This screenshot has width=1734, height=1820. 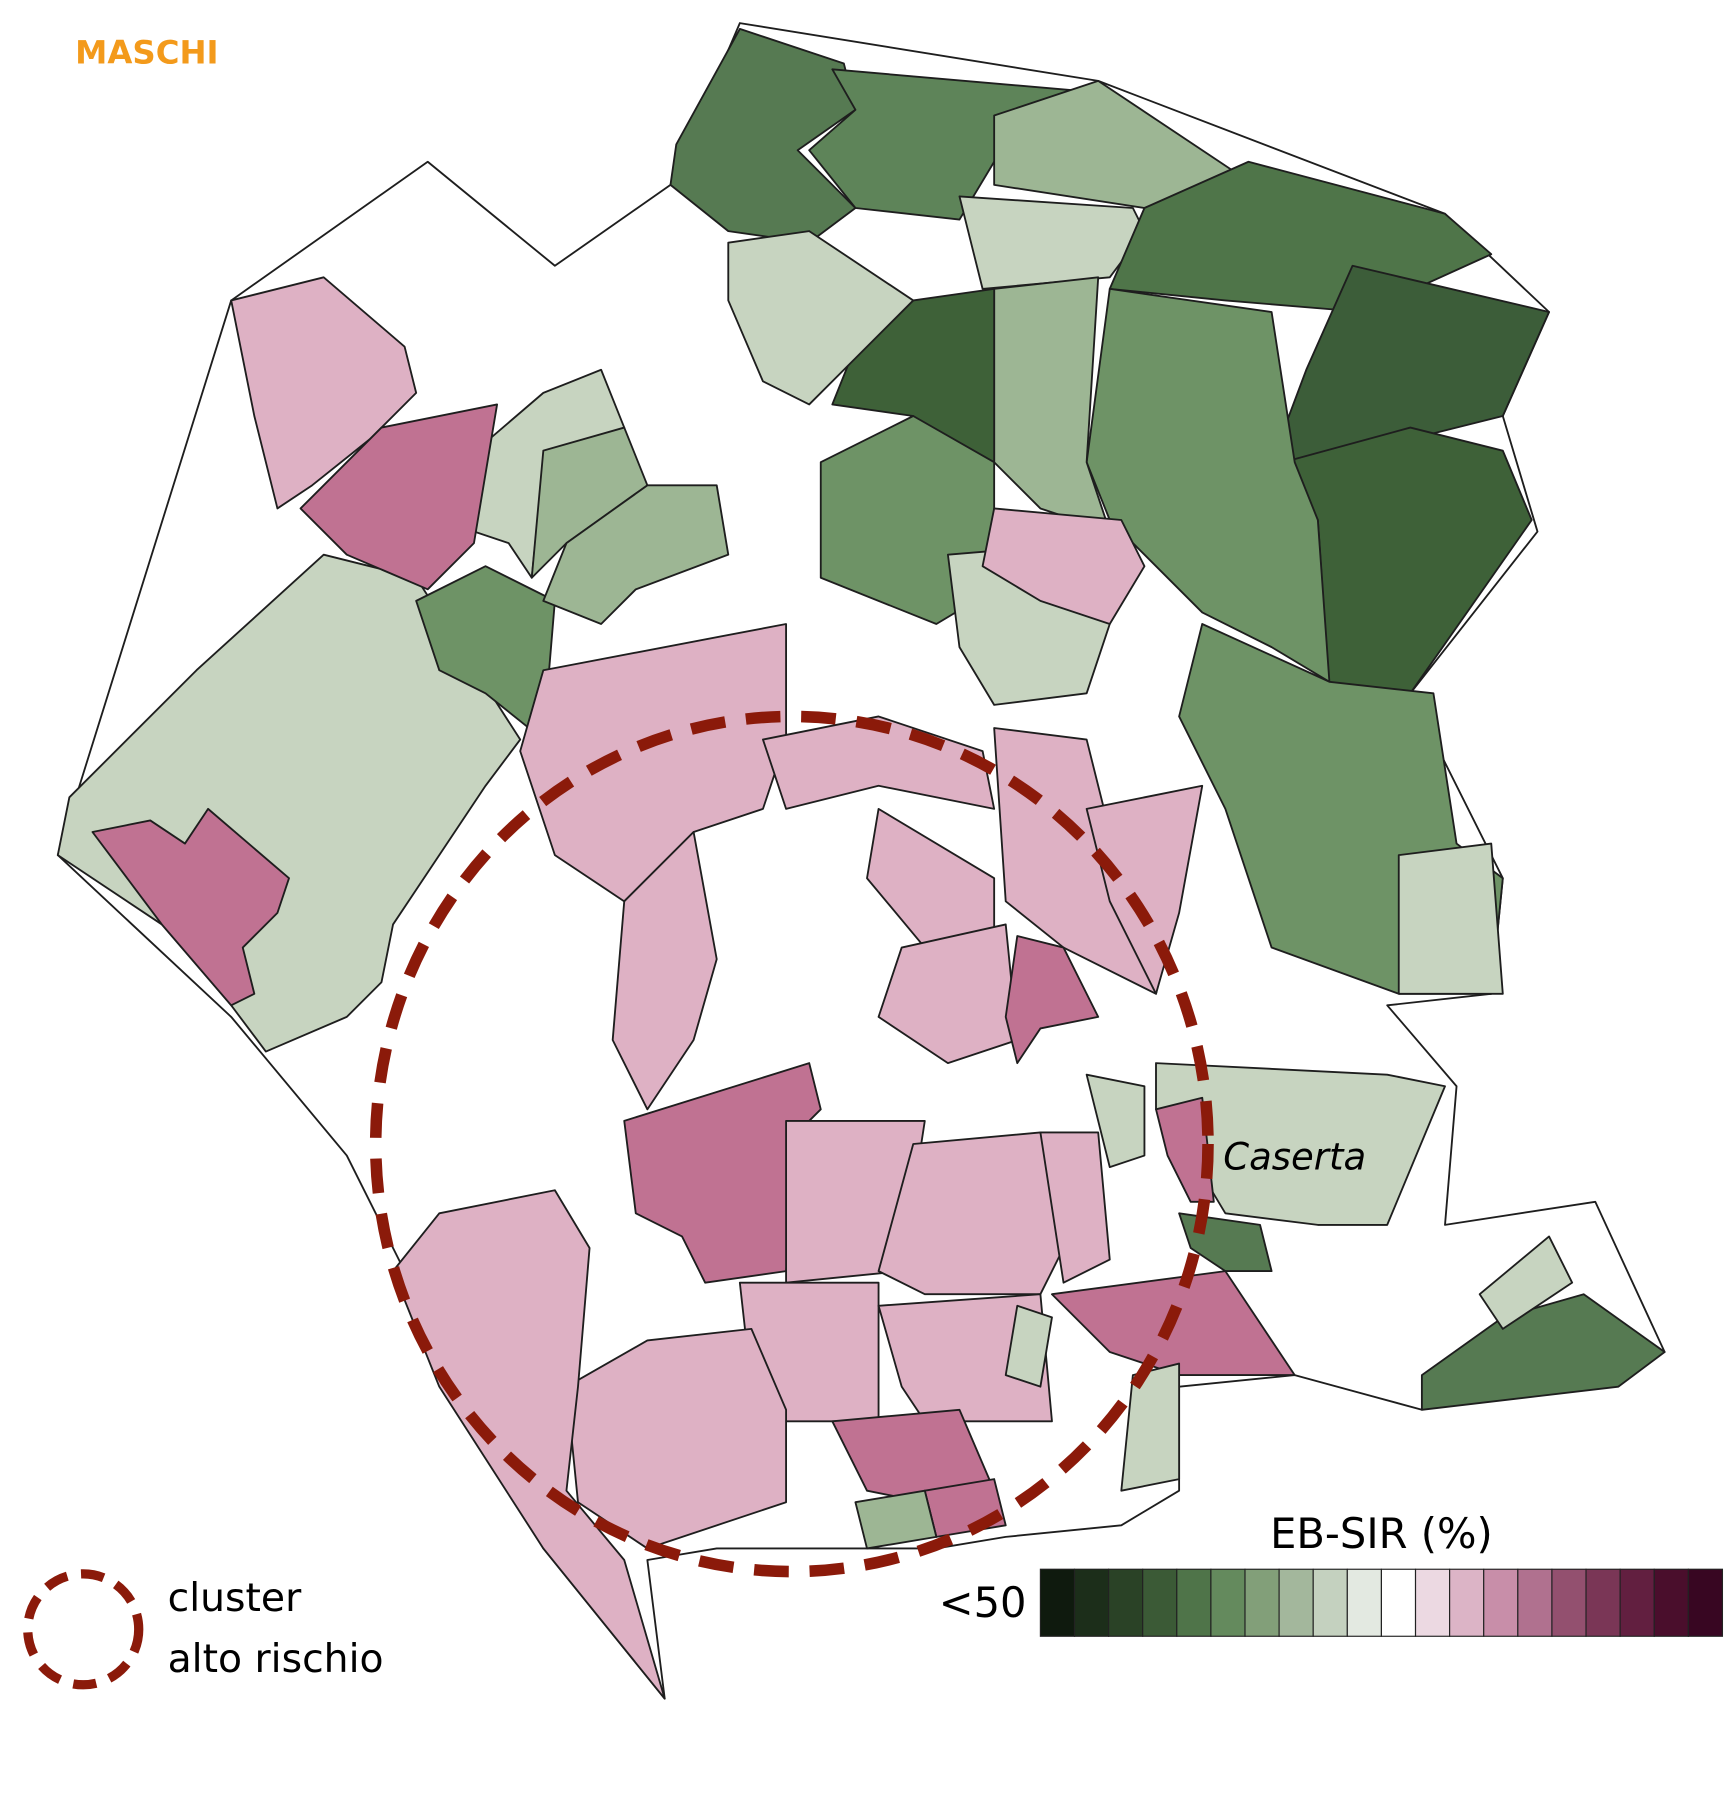 I want to click on legend-ramp, so click(x=1381, y=1602).